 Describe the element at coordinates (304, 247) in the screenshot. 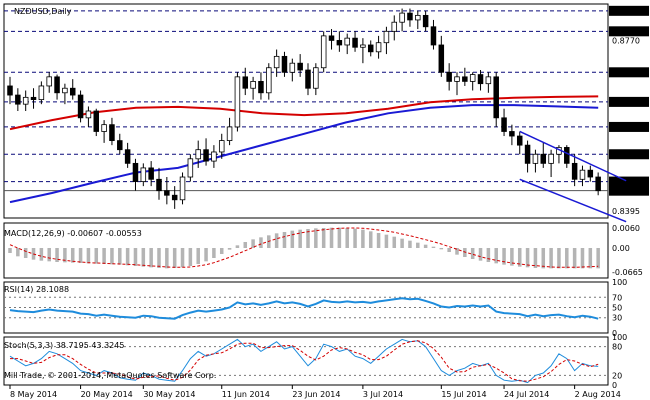

I see `macd-signal-line` at that location.